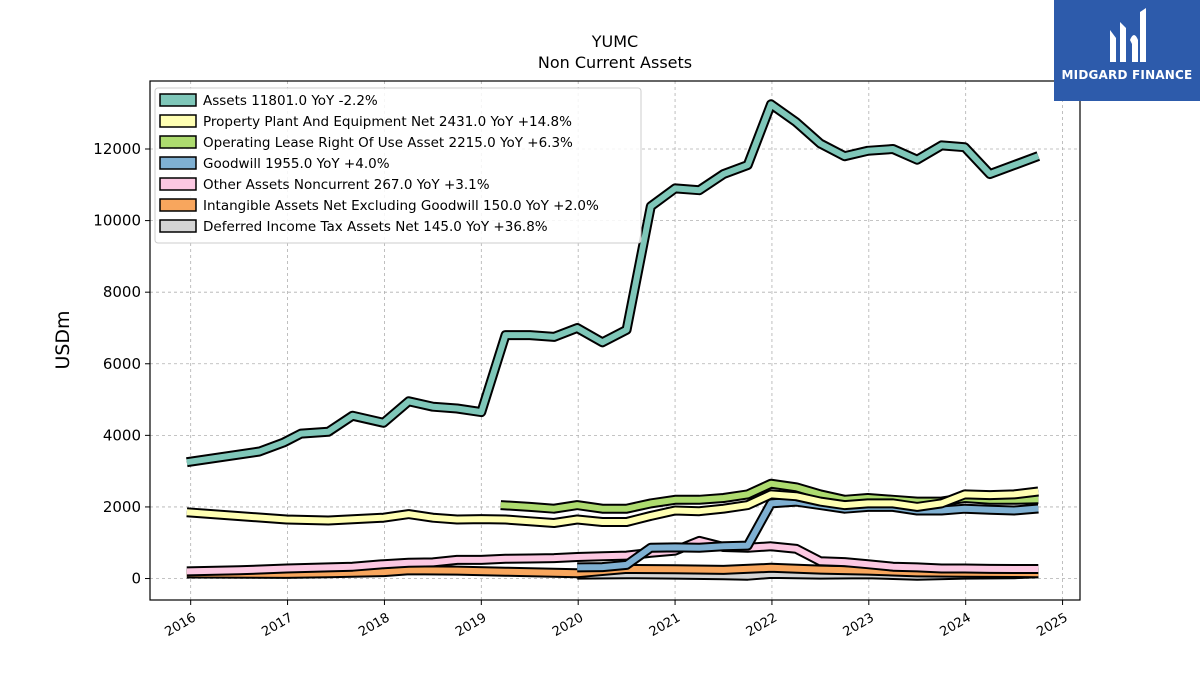 This screenshot has width=1200, height=675. What do you see at coordinates (136, 579) in the screenshot?
I see `y-tick-label: 0` at bounding box center [136, 579].